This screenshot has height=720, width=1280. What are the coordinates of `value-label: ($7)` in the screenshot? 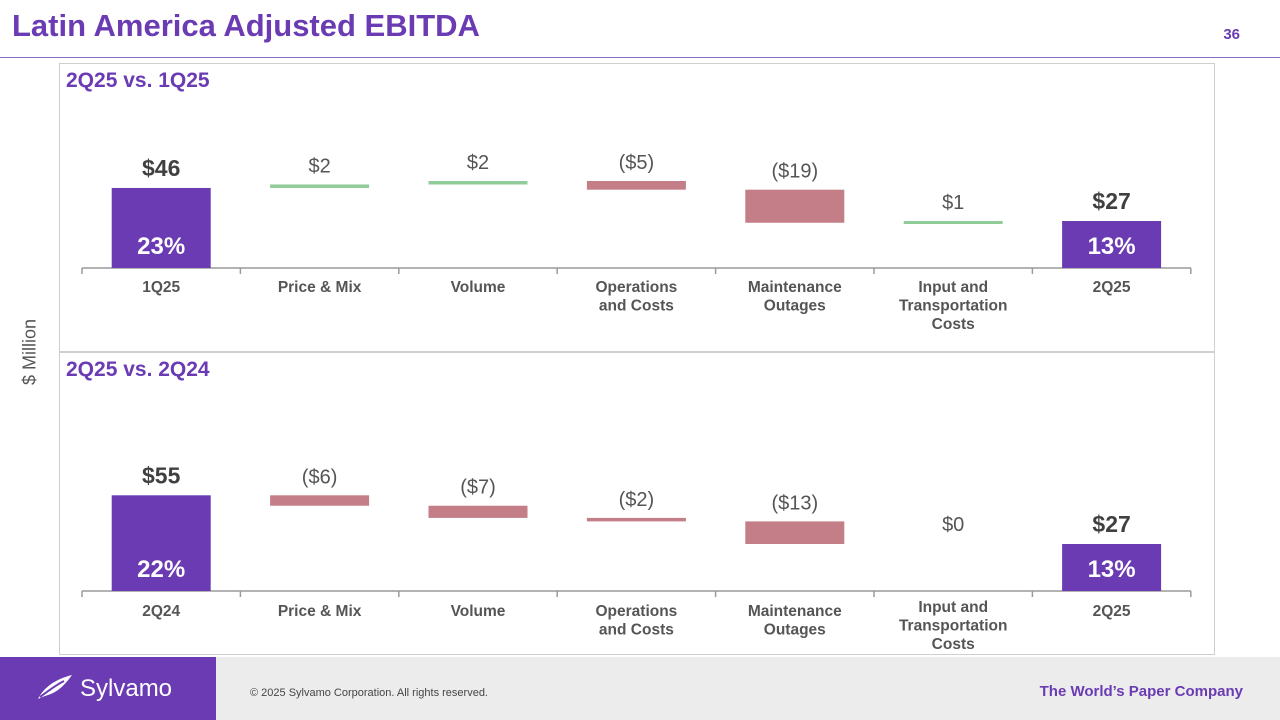 It's located at (478, 488).